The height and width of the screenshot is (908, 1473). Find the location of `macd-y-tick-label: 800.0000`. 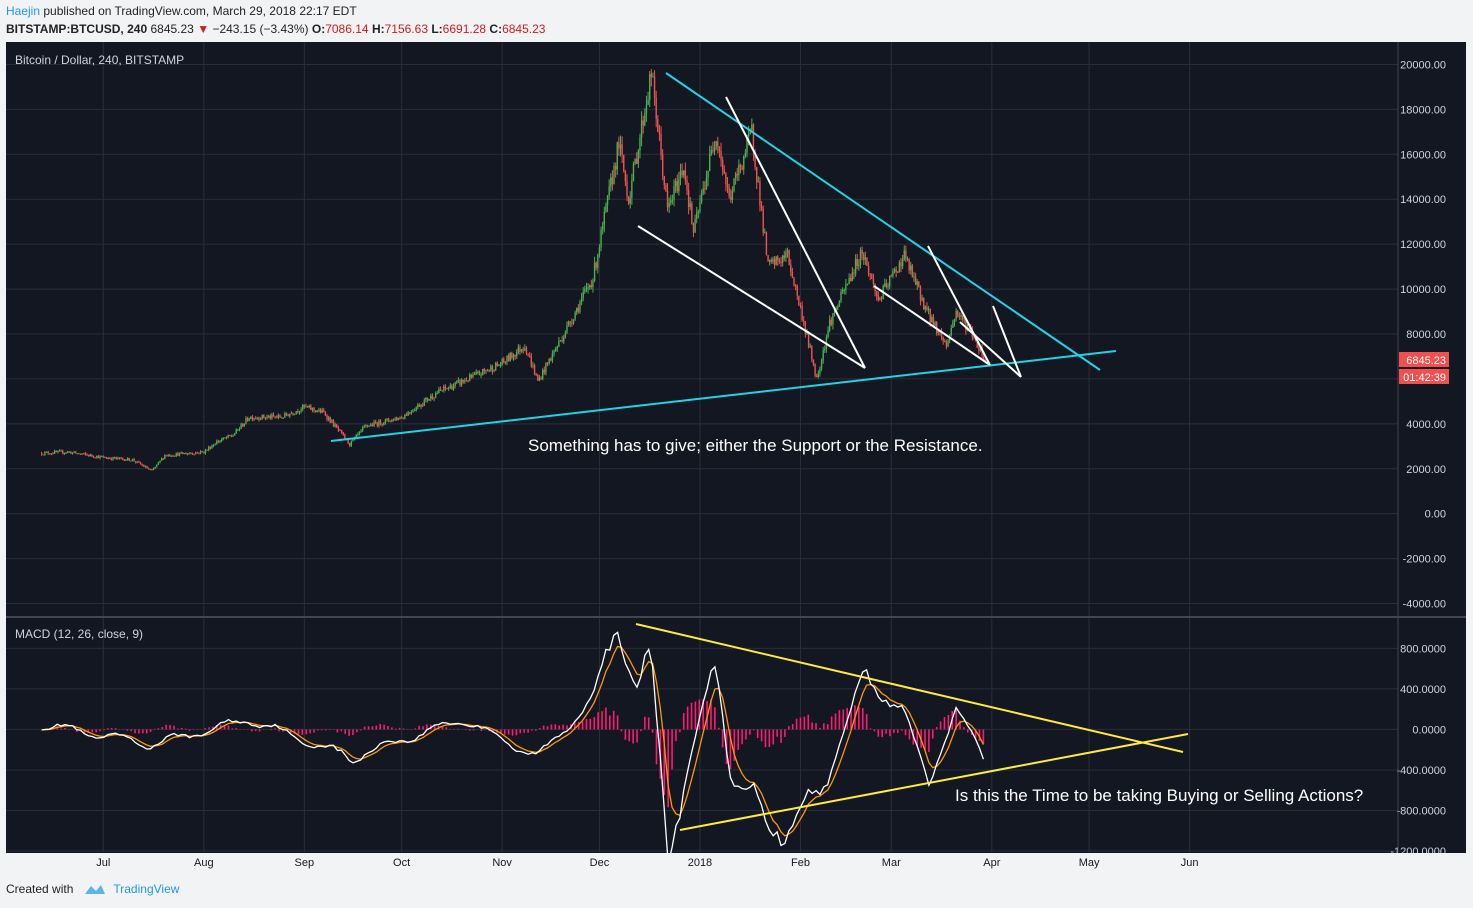

macd-y-tick-label: 800.0000 is located at coordinates (1423, 649).